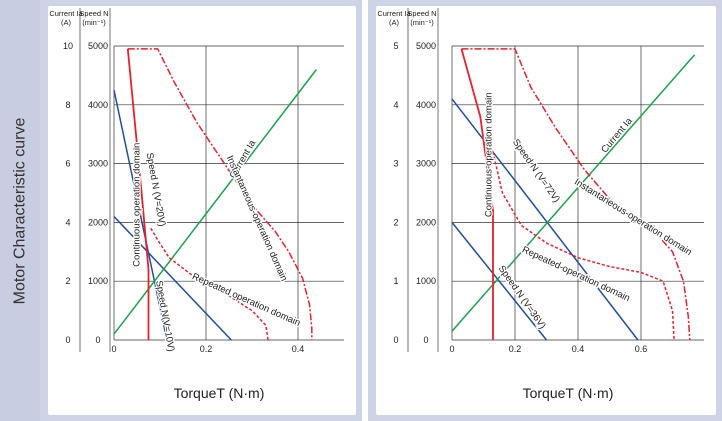 The height and width of the screenshot is (421, 722). I want to click on x-tick-label: 0.6, so click(641, 349).